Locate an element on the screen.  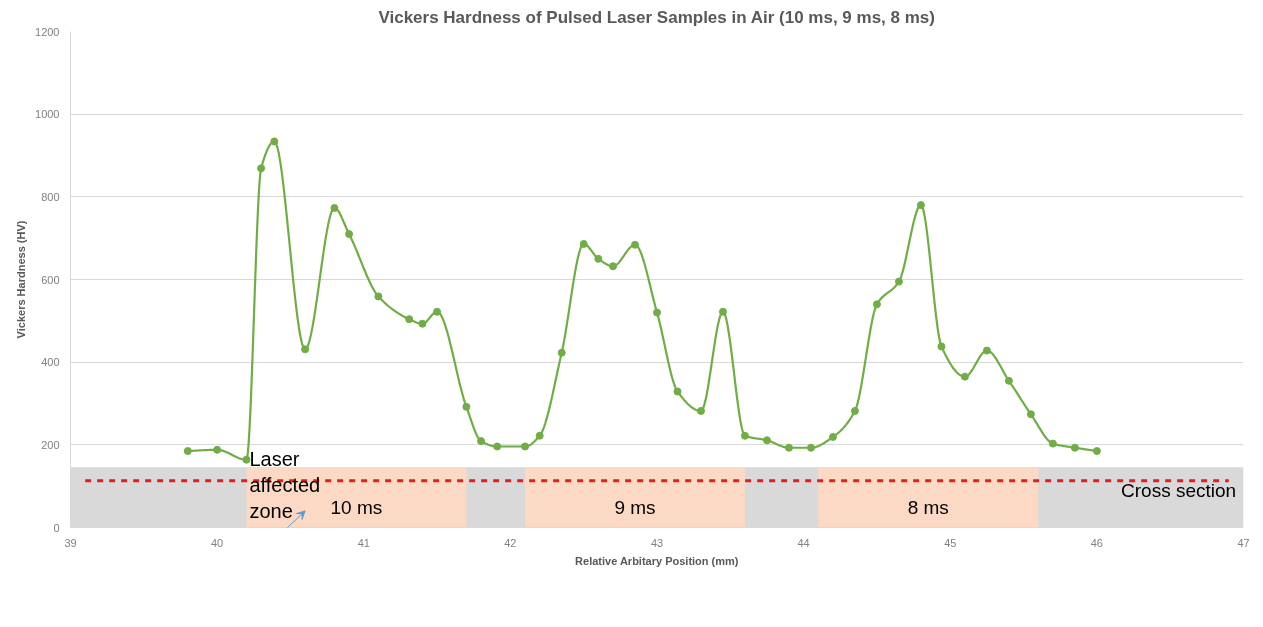
y-tick-label: 1000 is located at coordinates (47, 114).